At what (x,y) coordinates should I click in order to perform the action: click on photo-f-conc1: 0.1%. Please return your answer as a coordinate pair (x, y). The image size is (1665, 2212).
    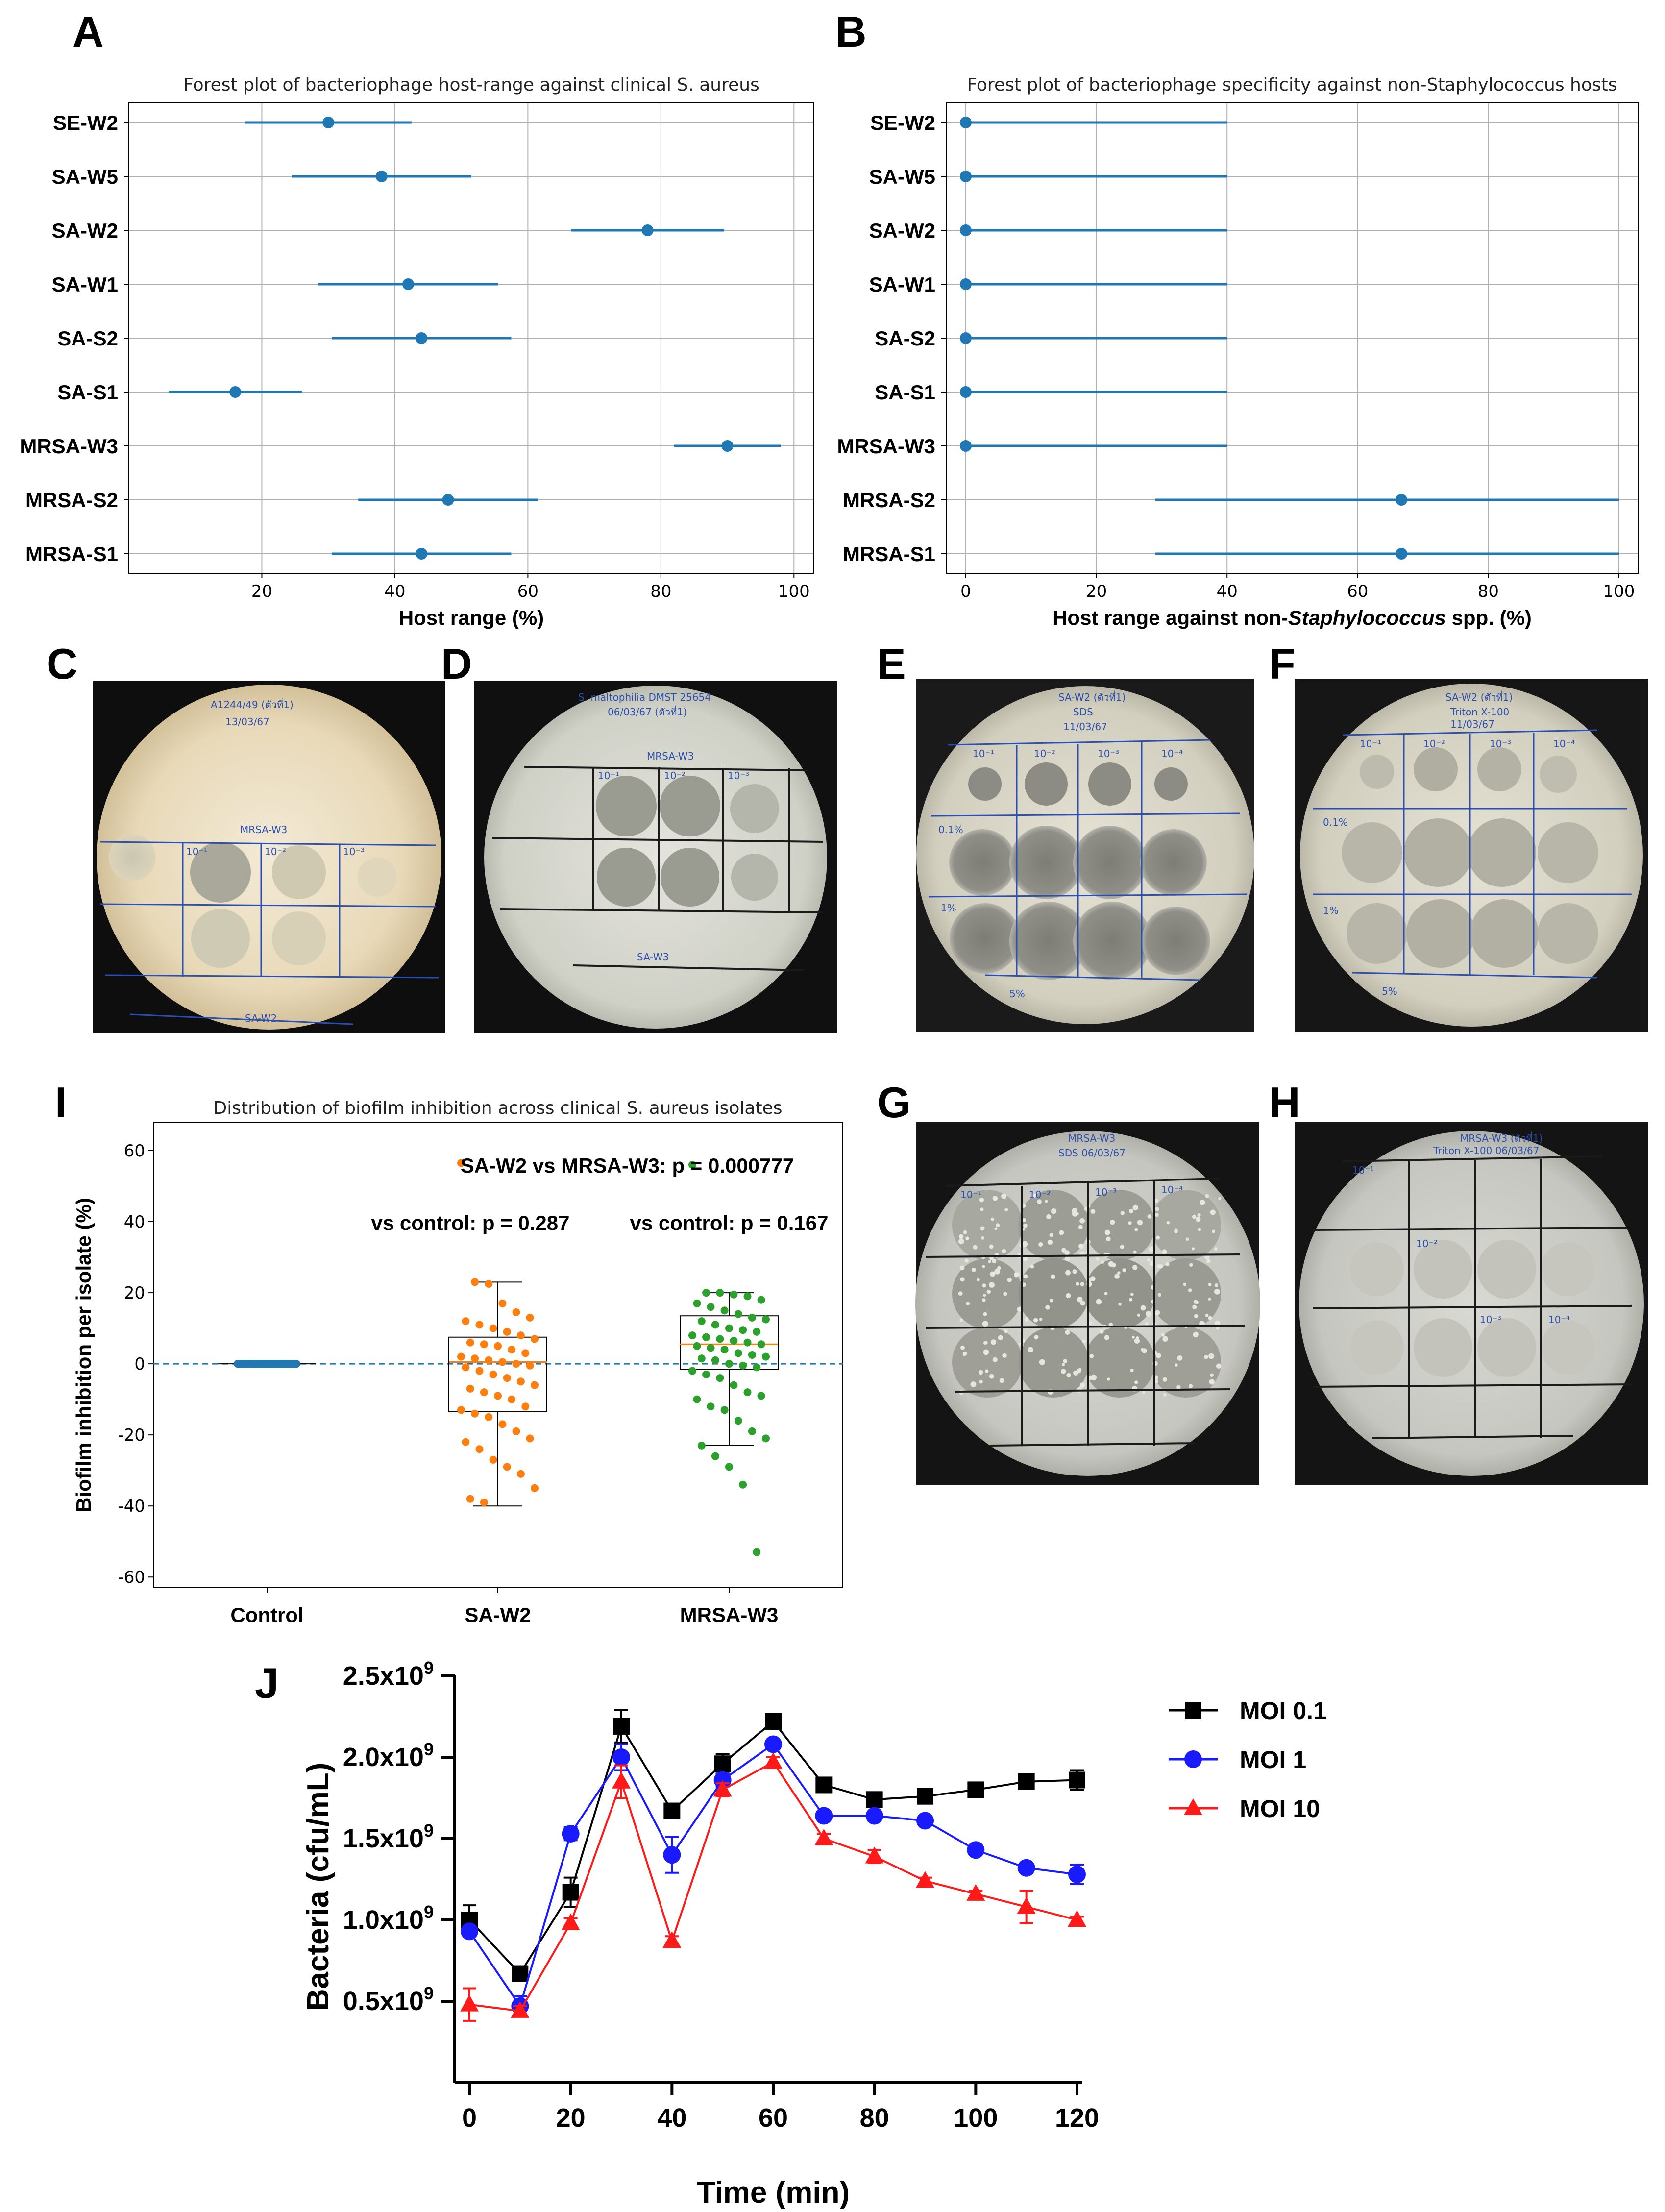
    Looking at the image, I should click on (1335, 822).